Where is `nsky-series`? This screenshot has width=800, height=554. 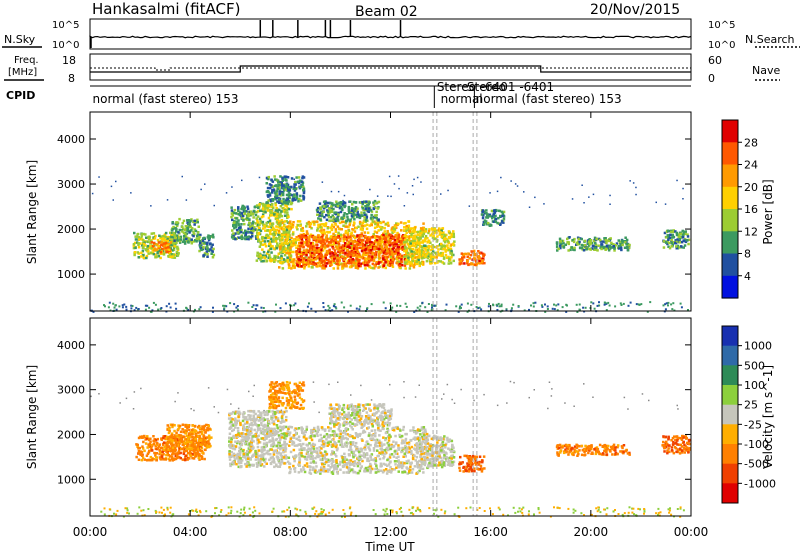 nsky-series is located at coordinates (390, 34).